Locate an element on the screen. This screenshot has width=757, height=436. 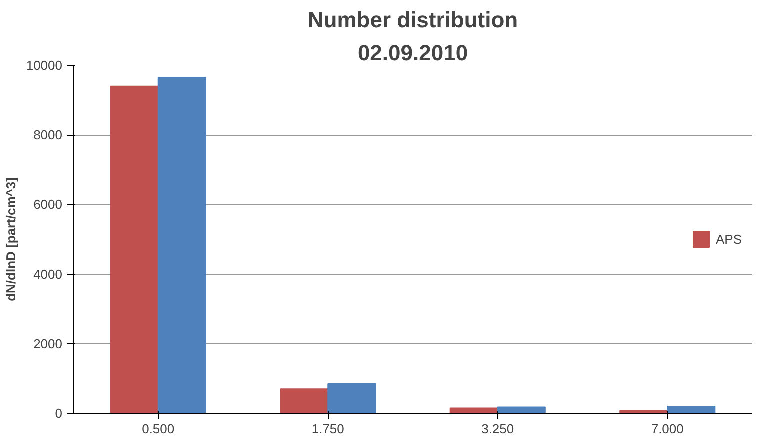
chart-subtitle: 02.09.2010 is located at coordinates (413, 53).